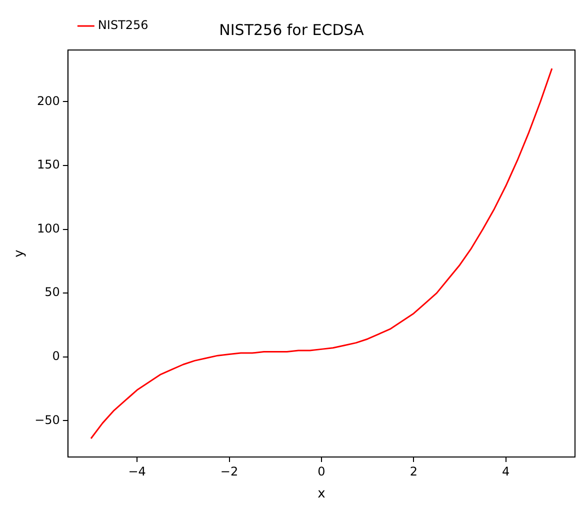 The image size is (587, 514). I want to click on y-tick-label: −50, so click(47, 419).